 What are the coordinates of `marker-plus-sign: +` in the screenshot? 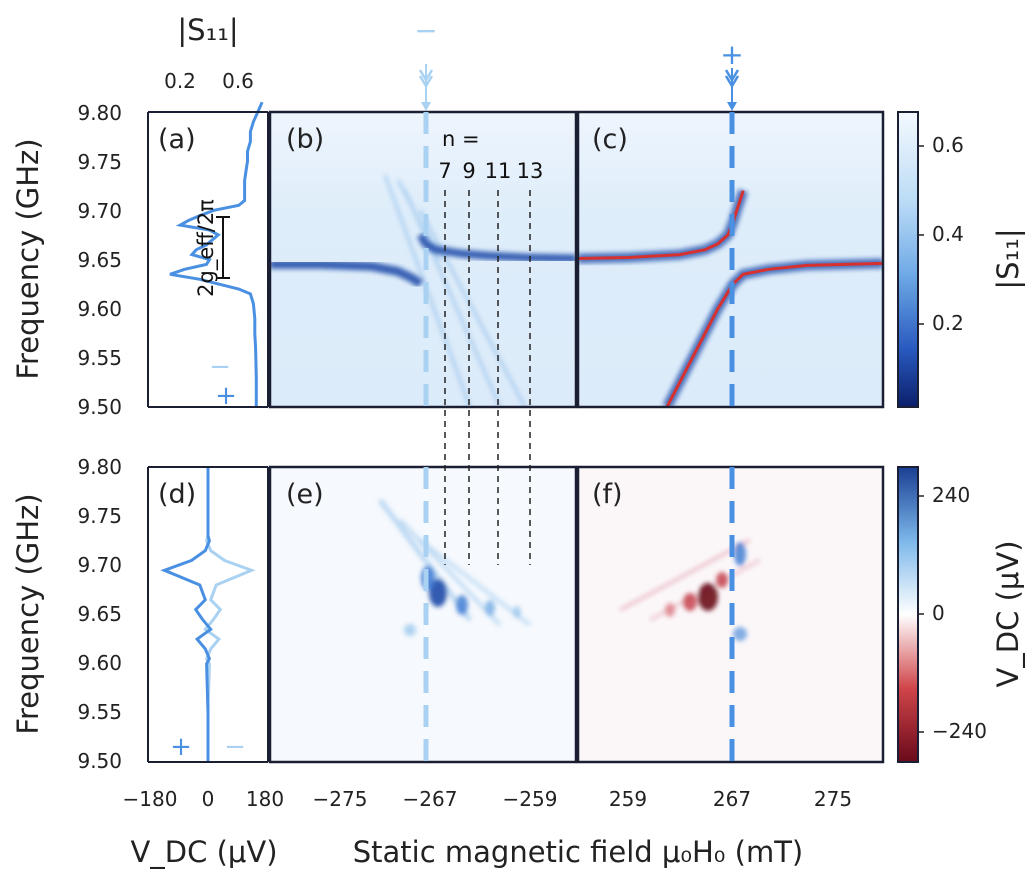 It's located at (731, 54).